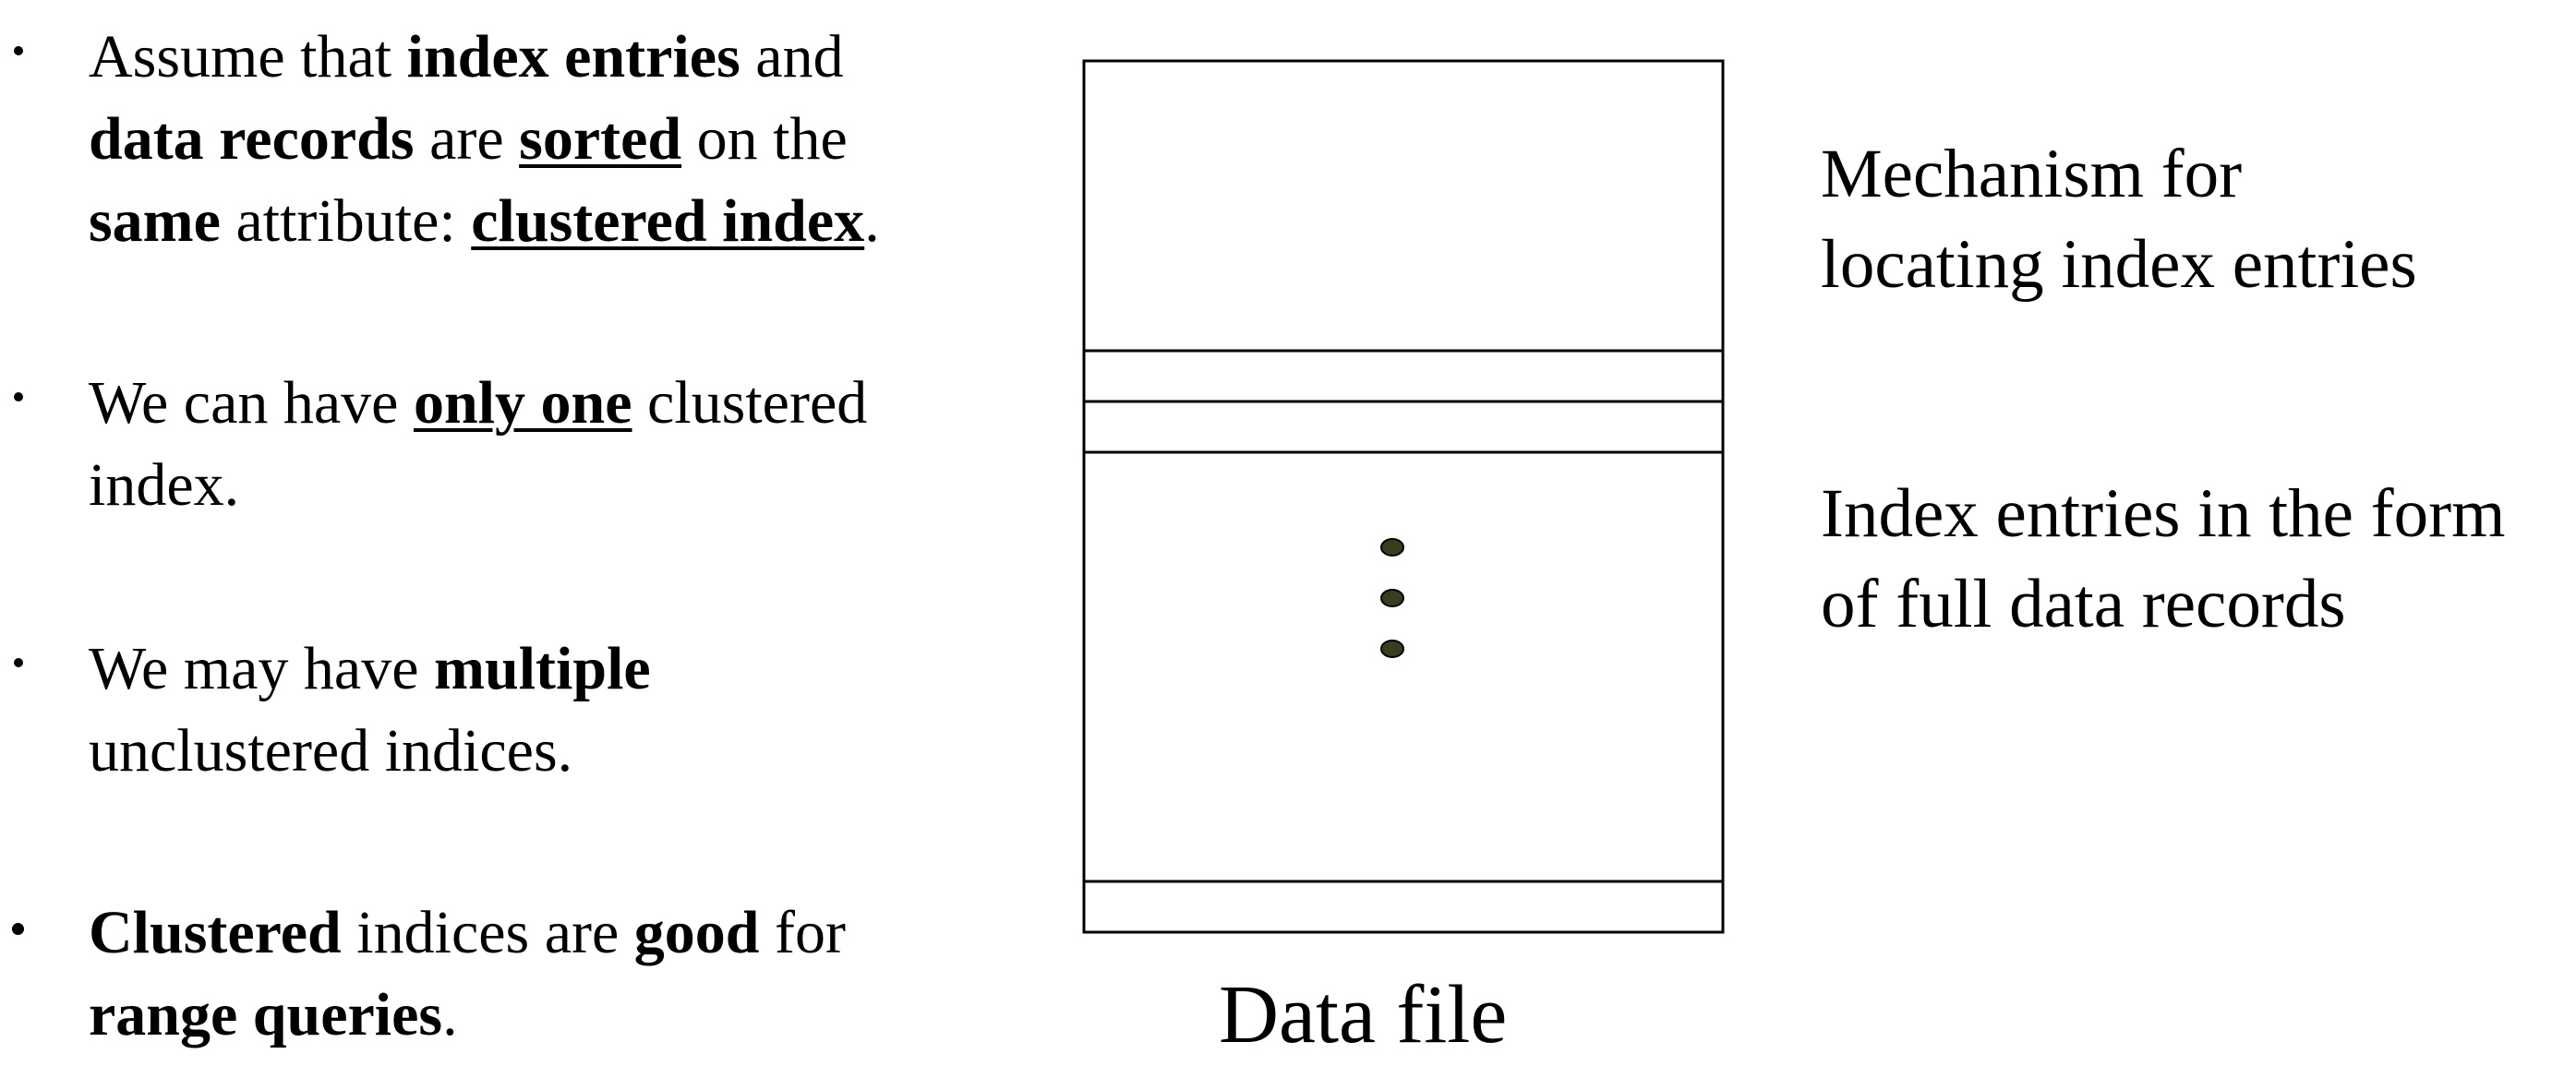 The image size is (2576, 1066). I want to click on bullet-line: data records are sorted on the, so click(484, 139).